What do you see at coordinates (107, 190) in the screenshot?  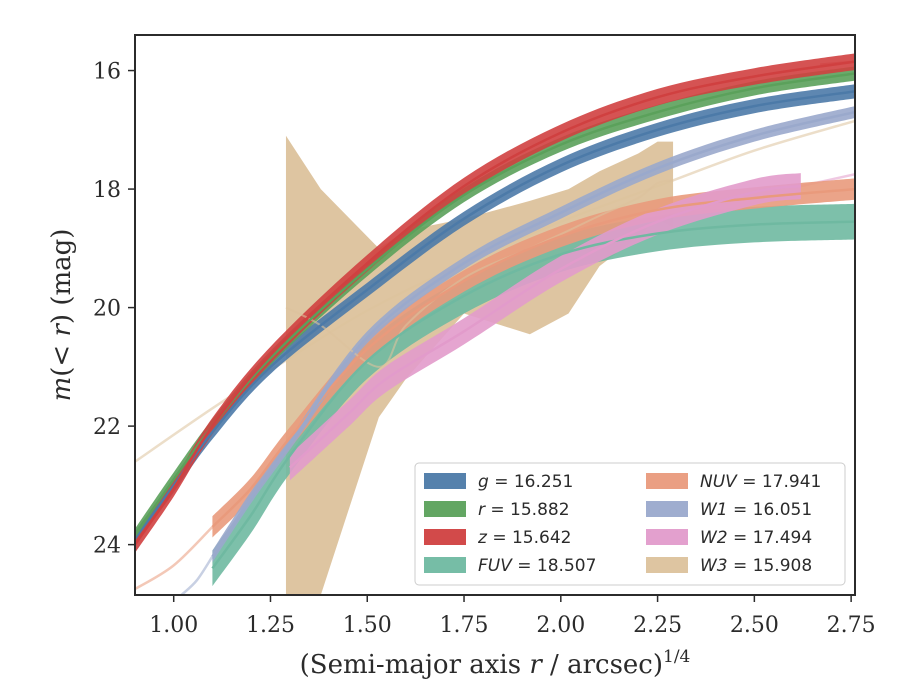 I see `y-tick-label: 18` at bounding box center [107, 190].